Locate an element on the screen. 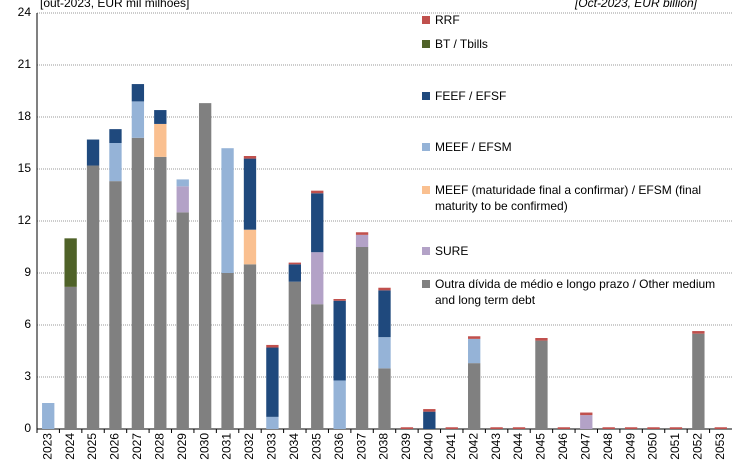 Image resolution: width=732 pixels, height=467 pixels. y-tick-label: 9 is located at coordinates (27, 272).